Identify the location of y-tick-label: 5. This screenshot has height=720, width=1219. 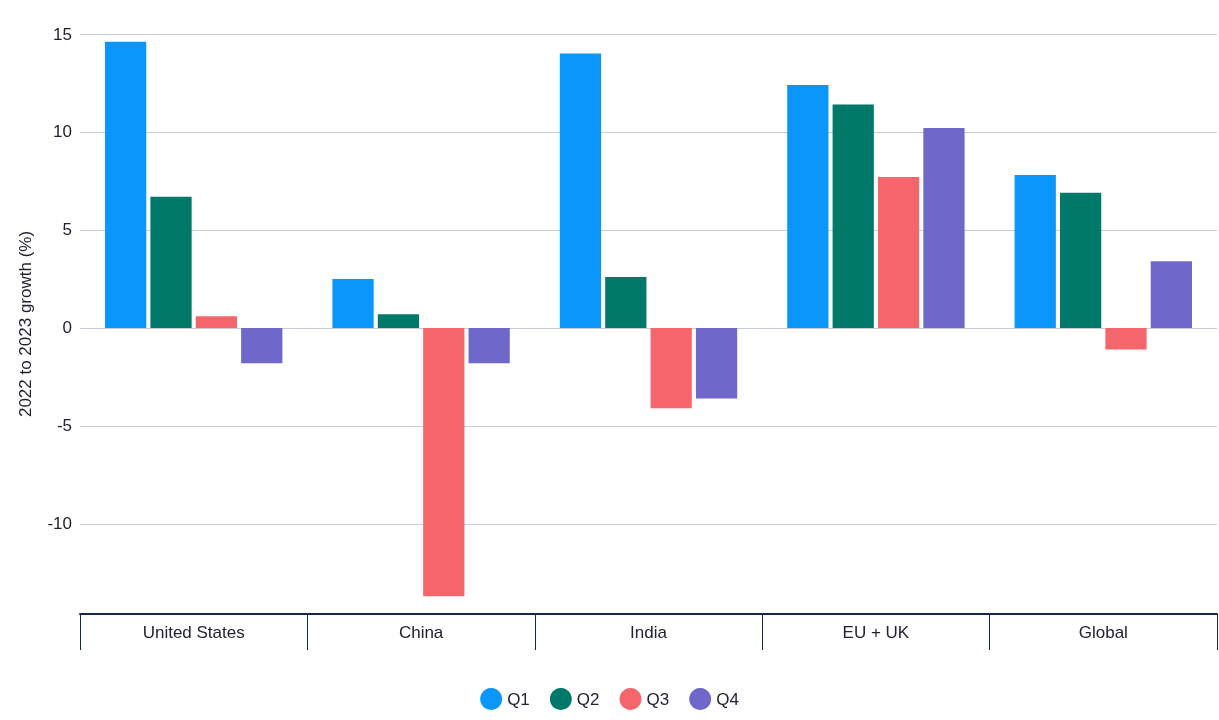
(67, 230).